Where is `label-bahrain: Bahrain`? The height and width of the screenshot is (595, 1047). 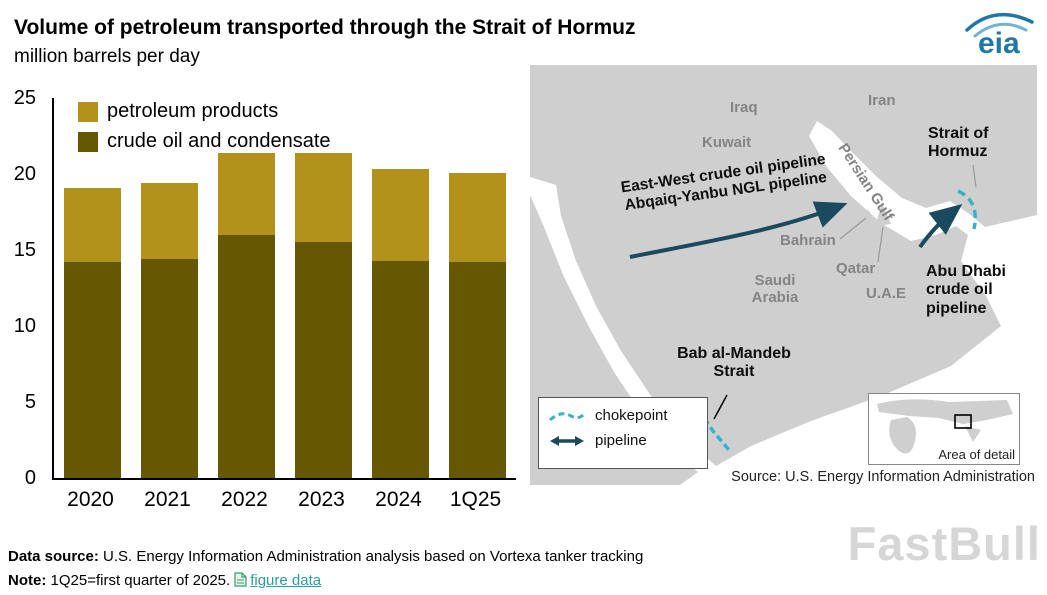 label-bahrain: Bahrain is located at coordinates (808, 240).